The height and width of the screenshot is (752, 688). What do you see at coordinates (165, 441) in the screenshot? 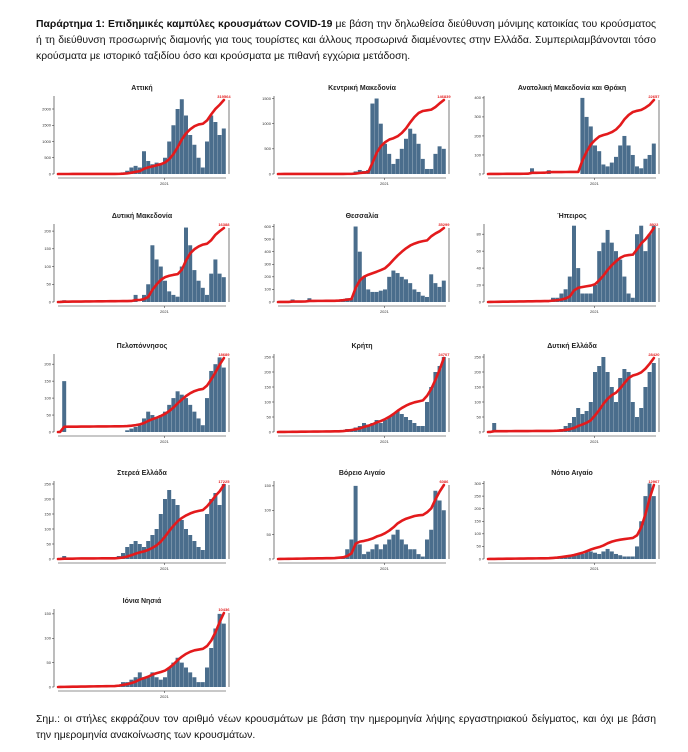
I see `x-tick-label: 2021` at bounding box center [165, 441].